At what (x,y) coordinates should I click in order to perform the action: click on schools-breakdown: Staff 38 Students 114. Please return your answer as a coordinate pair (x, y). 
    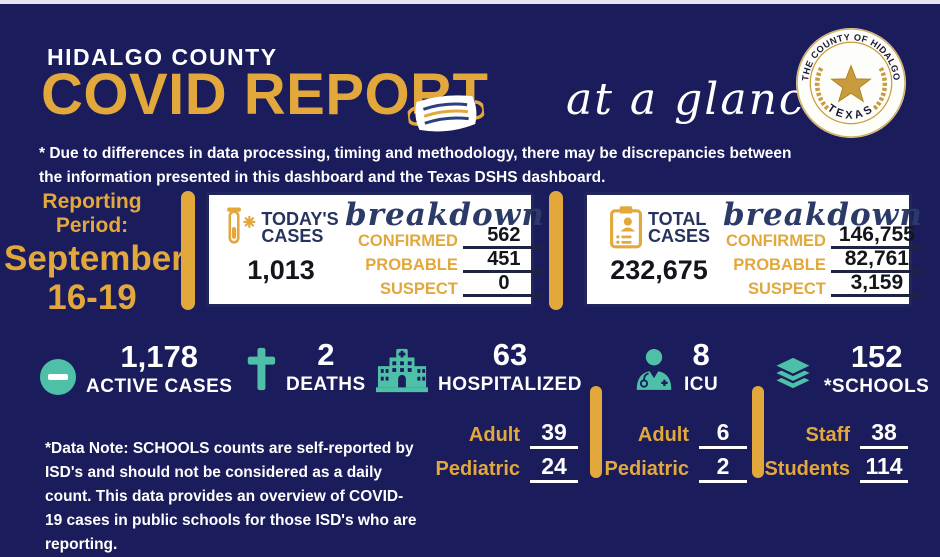
    Looking at the image, I should click on (833, 455).